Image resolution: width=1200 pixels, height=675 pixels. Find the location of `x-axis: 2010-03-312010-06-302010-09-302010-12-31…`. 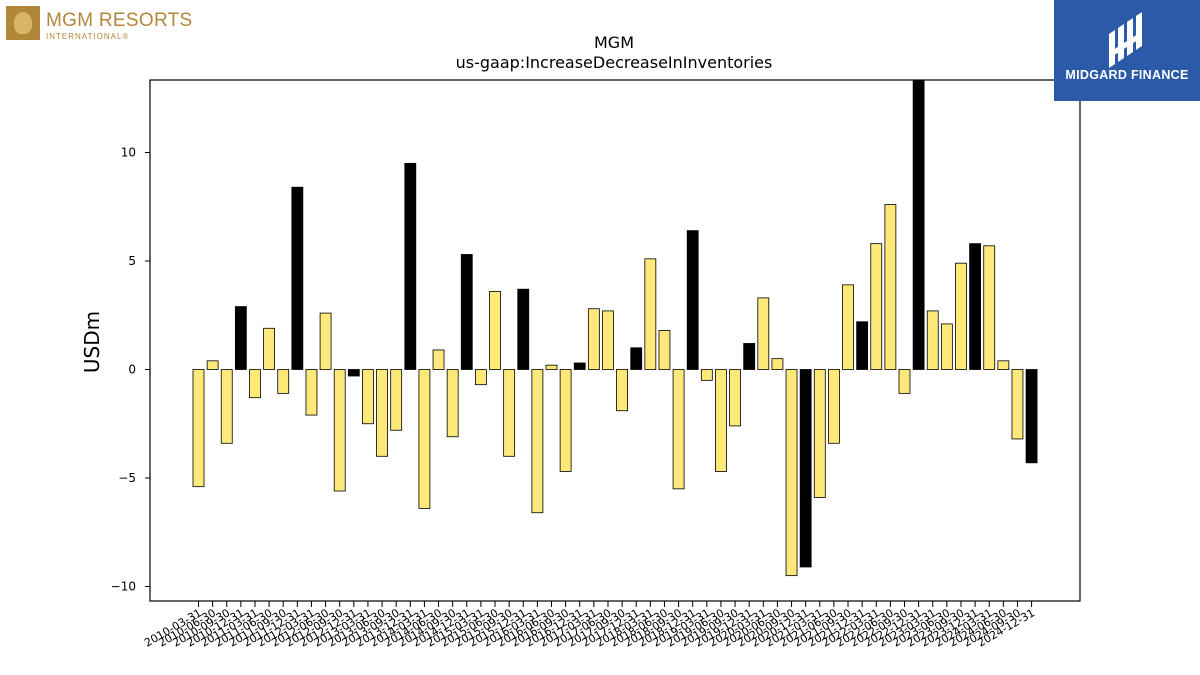

x-axis: 2010-03-312010-06-302010-09-302010-12-31… is located at coordinates (589, 625).